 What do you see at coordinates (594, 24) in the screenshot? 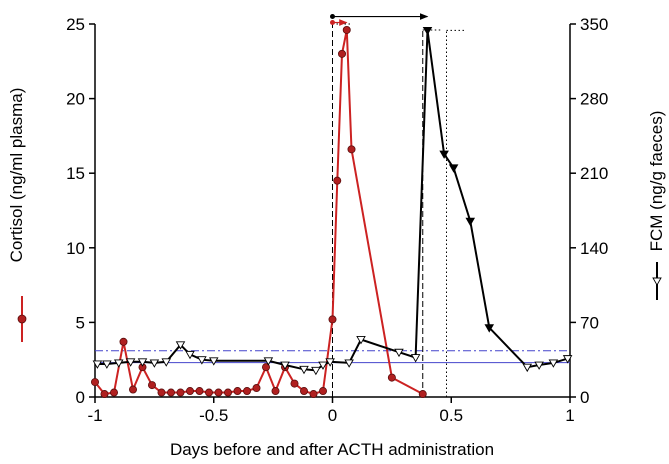
I see `y-right-tick-label: 350` at bounding box center [594, 24].